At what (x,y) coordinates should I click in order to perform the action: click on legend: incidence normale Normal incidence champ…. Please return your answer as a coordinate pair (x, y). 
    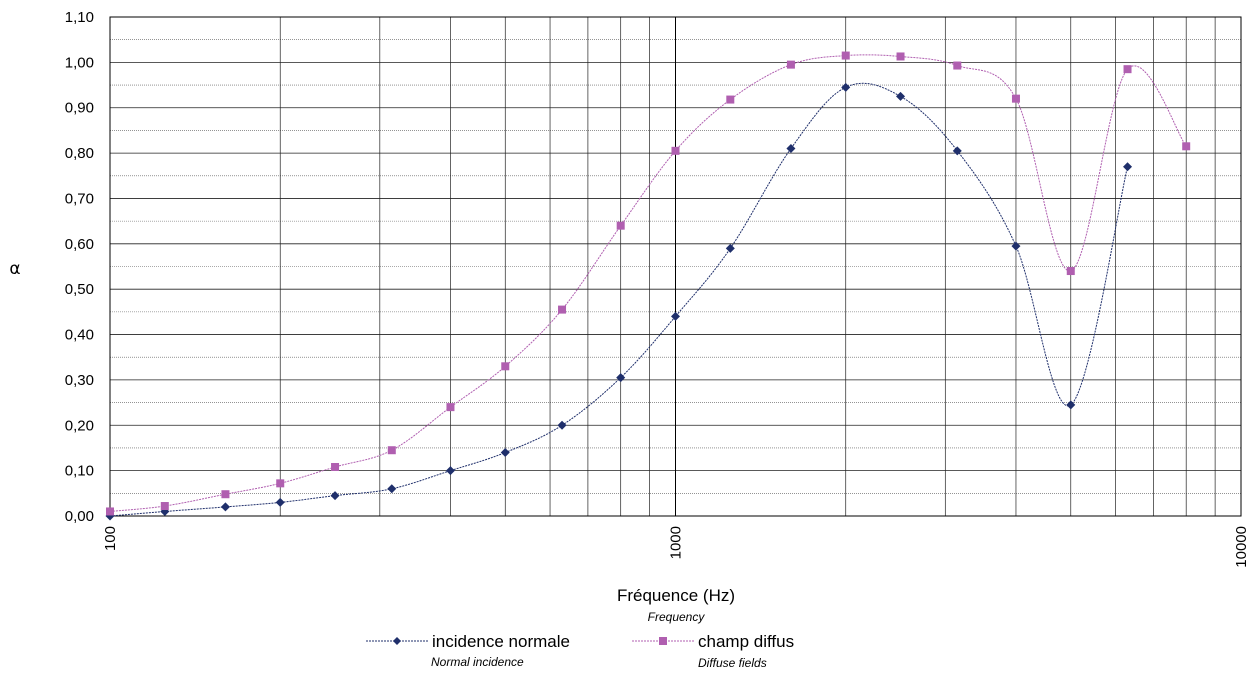
    Looking at the image, I should click on (580, 651).